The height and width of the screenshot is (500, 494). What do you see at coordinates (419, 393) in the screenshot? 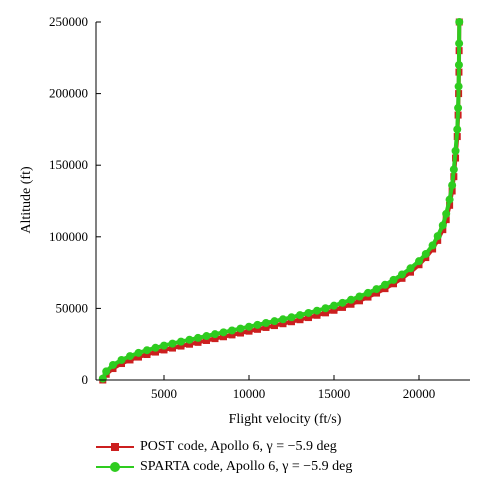
I see `x-tick-label: 20000` at bounding box center [419, 393].